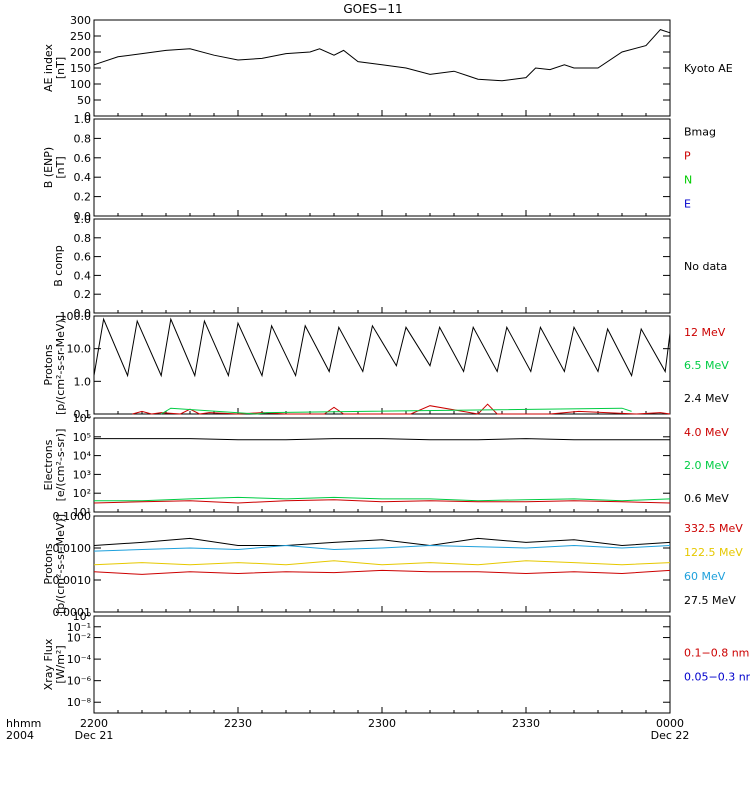  Describe the element at coordinates (58, 266) in the screenshot. I see `y-axis-label: B comp` at that location.